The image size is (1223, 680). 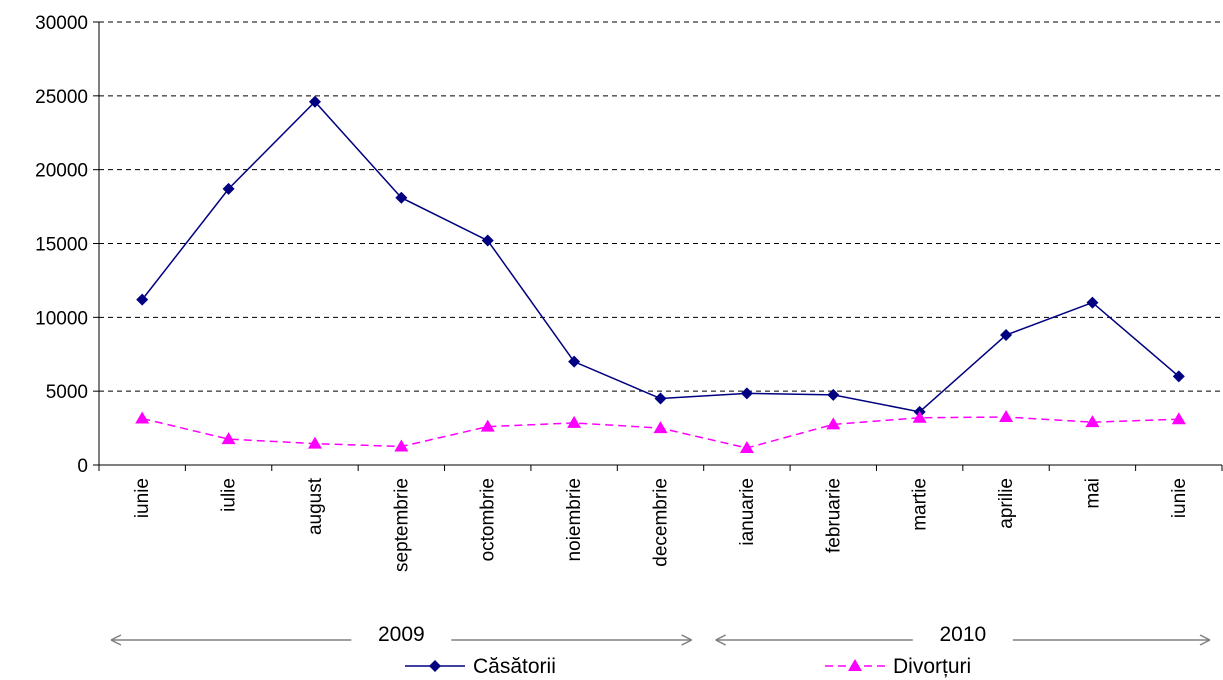 What do you see at coordinates (962, 634) in the screenshot?
I see `year-label: 2010` at bounding box center [962, 634].